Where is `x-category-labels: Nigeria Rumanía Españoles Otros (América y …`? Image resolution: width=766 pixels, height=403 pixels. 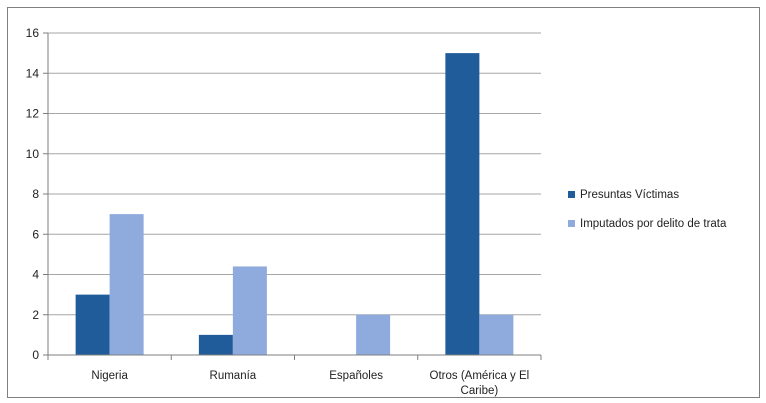
x-category-labels: Nigeria Rumanía Españoles Otros (América y … is located at coordinates (310, 383).